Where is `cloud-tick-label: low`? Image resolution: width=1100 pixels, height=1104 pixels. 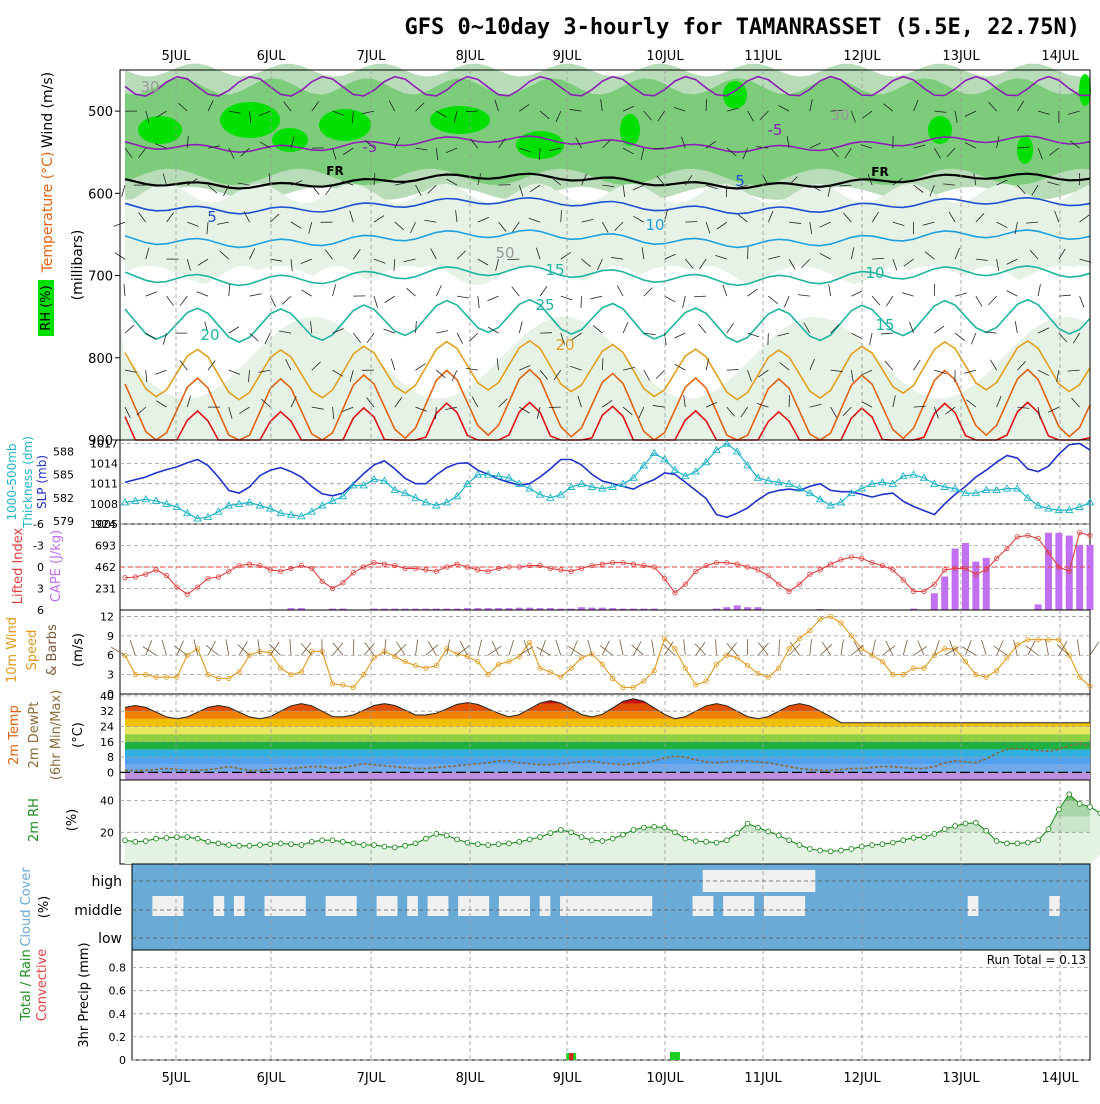 cloud-tick-label: low is located at coordinates (110, 939).